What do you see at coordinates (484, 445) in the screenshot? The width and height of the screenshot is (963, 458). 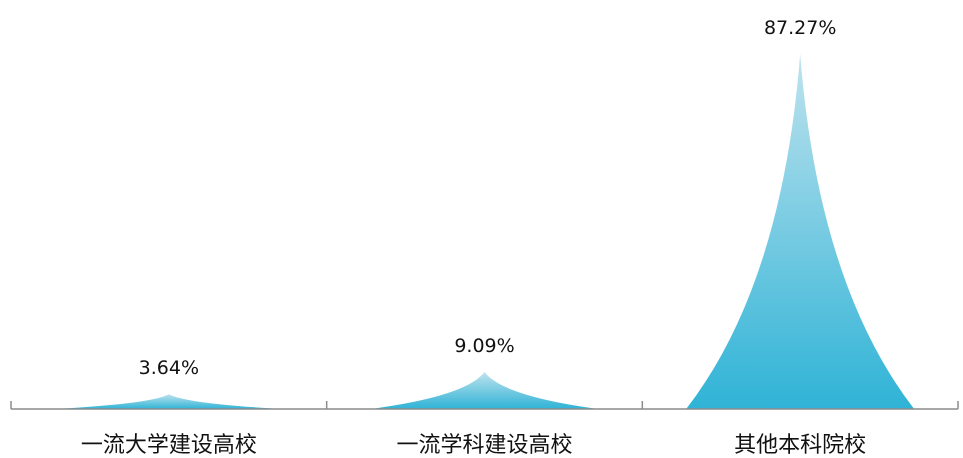 I see `x-tick-label-2: 一流学科建设高校` at bounding box center [484, 445].